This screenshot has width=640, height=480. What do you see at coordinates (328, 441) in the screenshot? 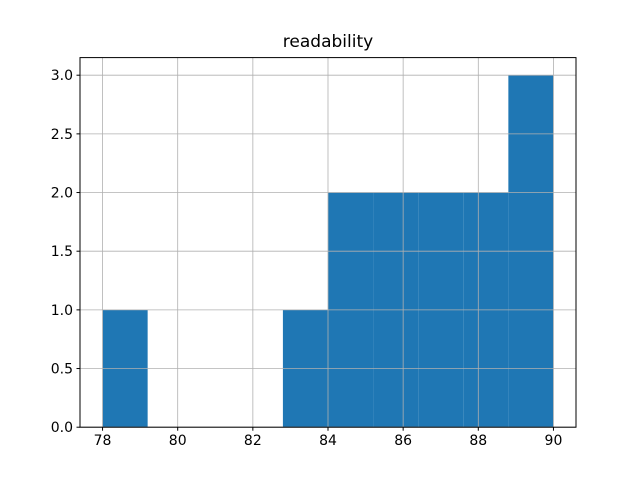
I see `x-tick-label: 84` at bounding box center [328, 441].